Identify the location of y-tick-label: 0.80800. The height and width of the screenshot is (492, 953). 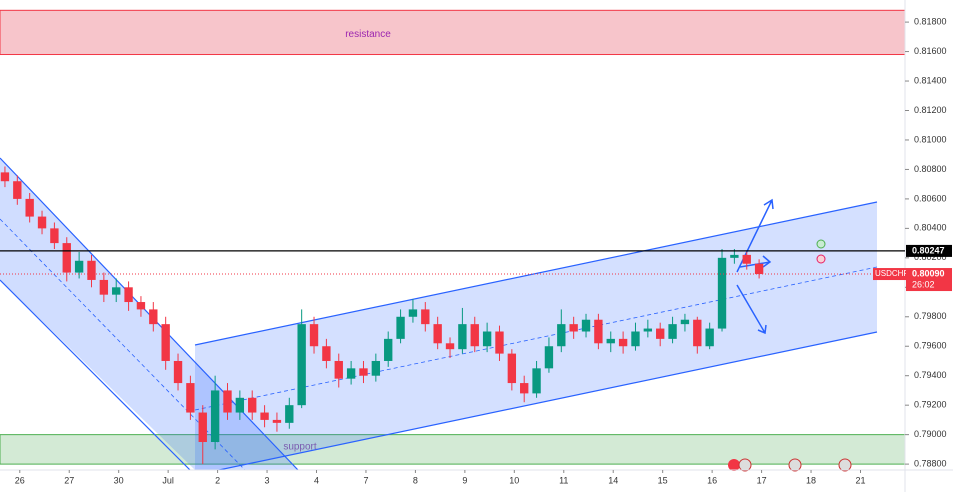
(930, 169).